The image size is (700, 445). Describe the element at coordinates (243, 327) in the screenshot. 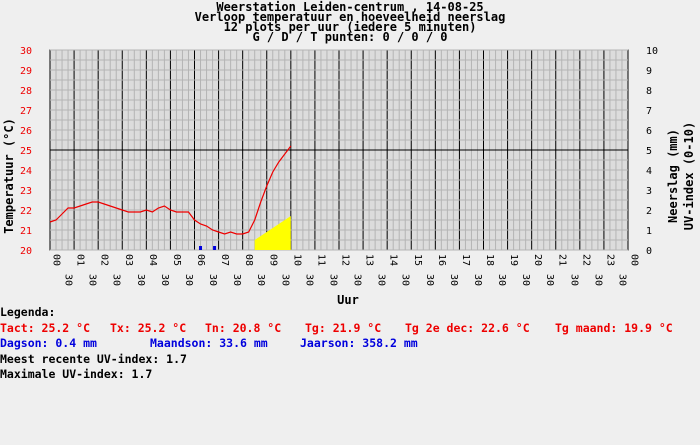

I see `legend-tn: Tn: 20.8 °C` at that location.